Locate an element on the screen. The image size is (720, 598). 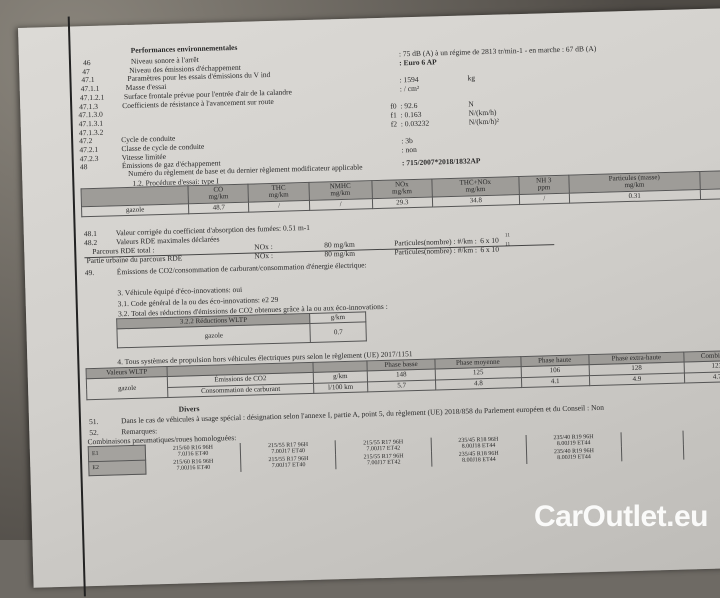
watermark-logo: CarOutlet.eu is located at coordinates (621, 516).